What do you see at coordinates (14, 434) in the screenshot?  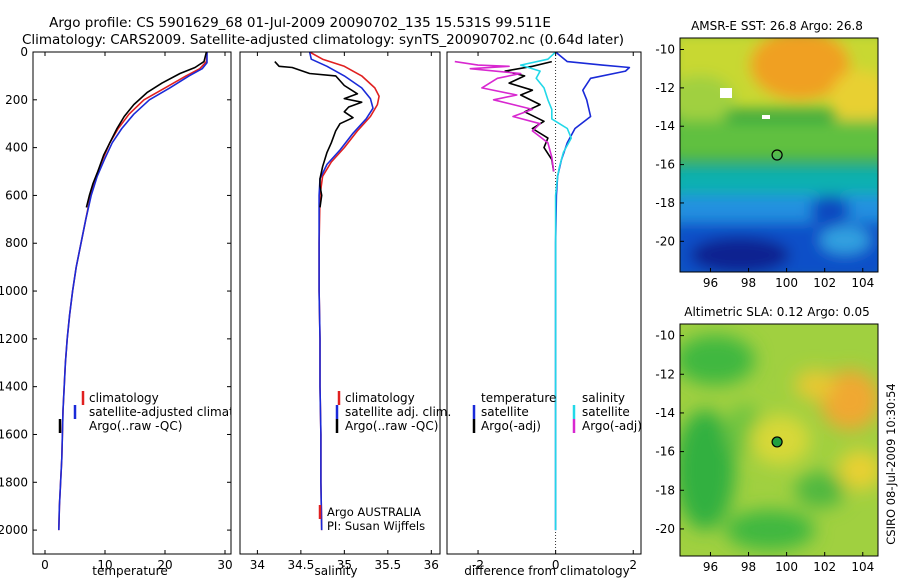 I see `y-tick-label: 1600` at bounding box center [14, 434].